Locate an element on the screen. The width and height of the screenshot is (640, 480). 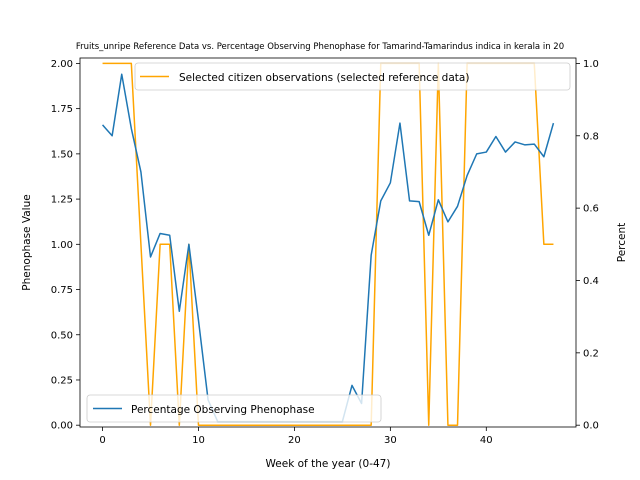
y-left-tick-label: 0.75 is located at coordinates (62, 290).